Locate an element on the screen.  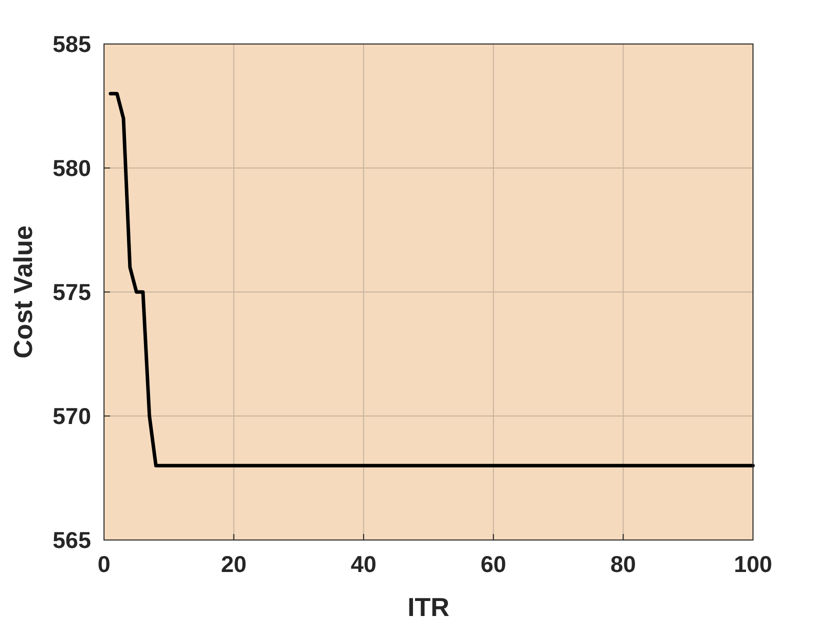
x-axis-title: ITR is located at coordinates (429, 607).